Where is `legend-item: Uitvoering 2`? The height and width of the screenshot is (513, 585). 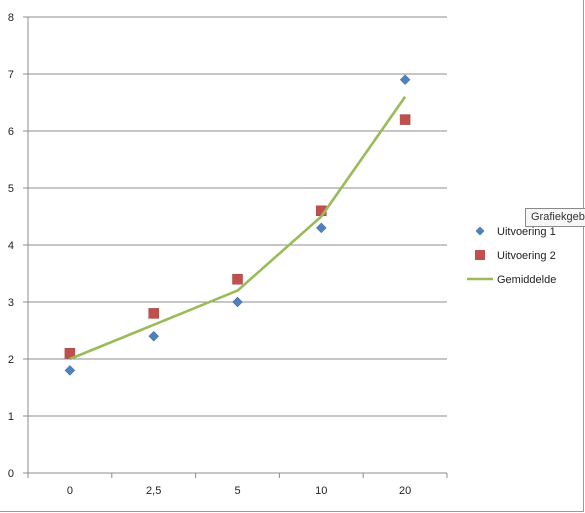 legend-item: Uitvoering 2 is located at coordinates (515, 256).